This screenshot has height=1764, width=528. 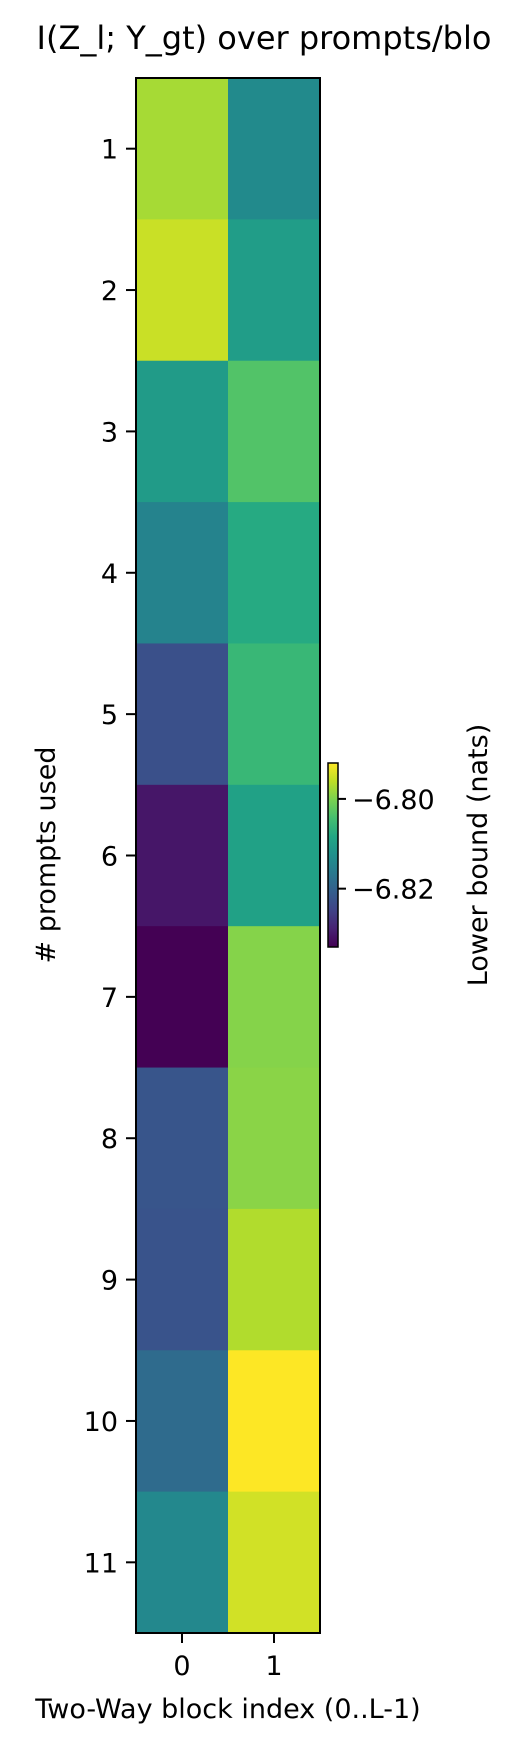 What do you see at coordinates (182, 573) in the screenshot?
I see `heatmap-cell-r4-c0` at bounding box center [182, 573].